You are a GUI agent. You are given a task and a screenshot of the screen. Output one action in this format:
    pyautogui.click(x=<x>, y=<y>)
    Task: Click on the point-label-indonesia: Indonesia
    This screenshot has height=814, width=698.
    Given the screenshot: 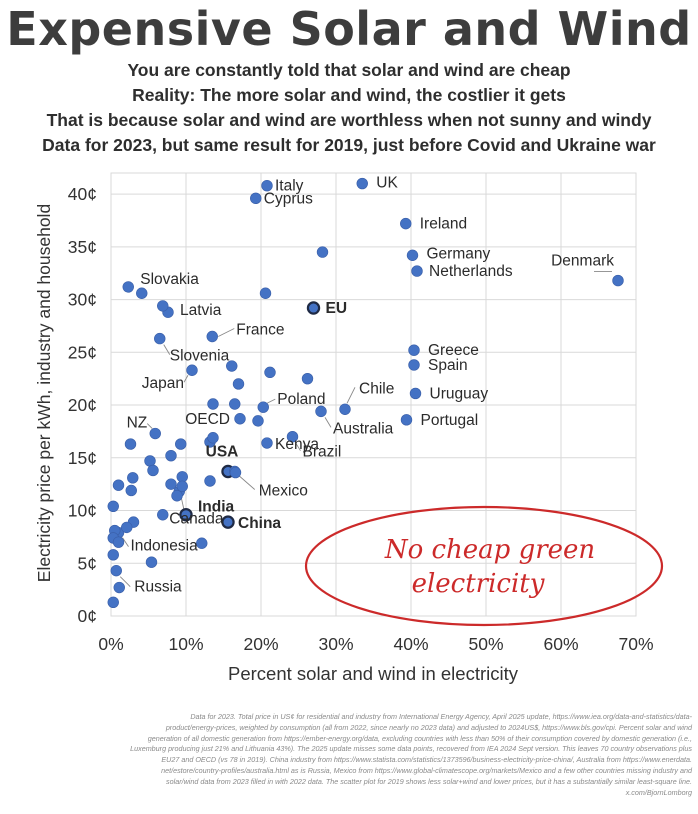 What is the action you would take?
    pyautogui.click(x=165, y=546)
    